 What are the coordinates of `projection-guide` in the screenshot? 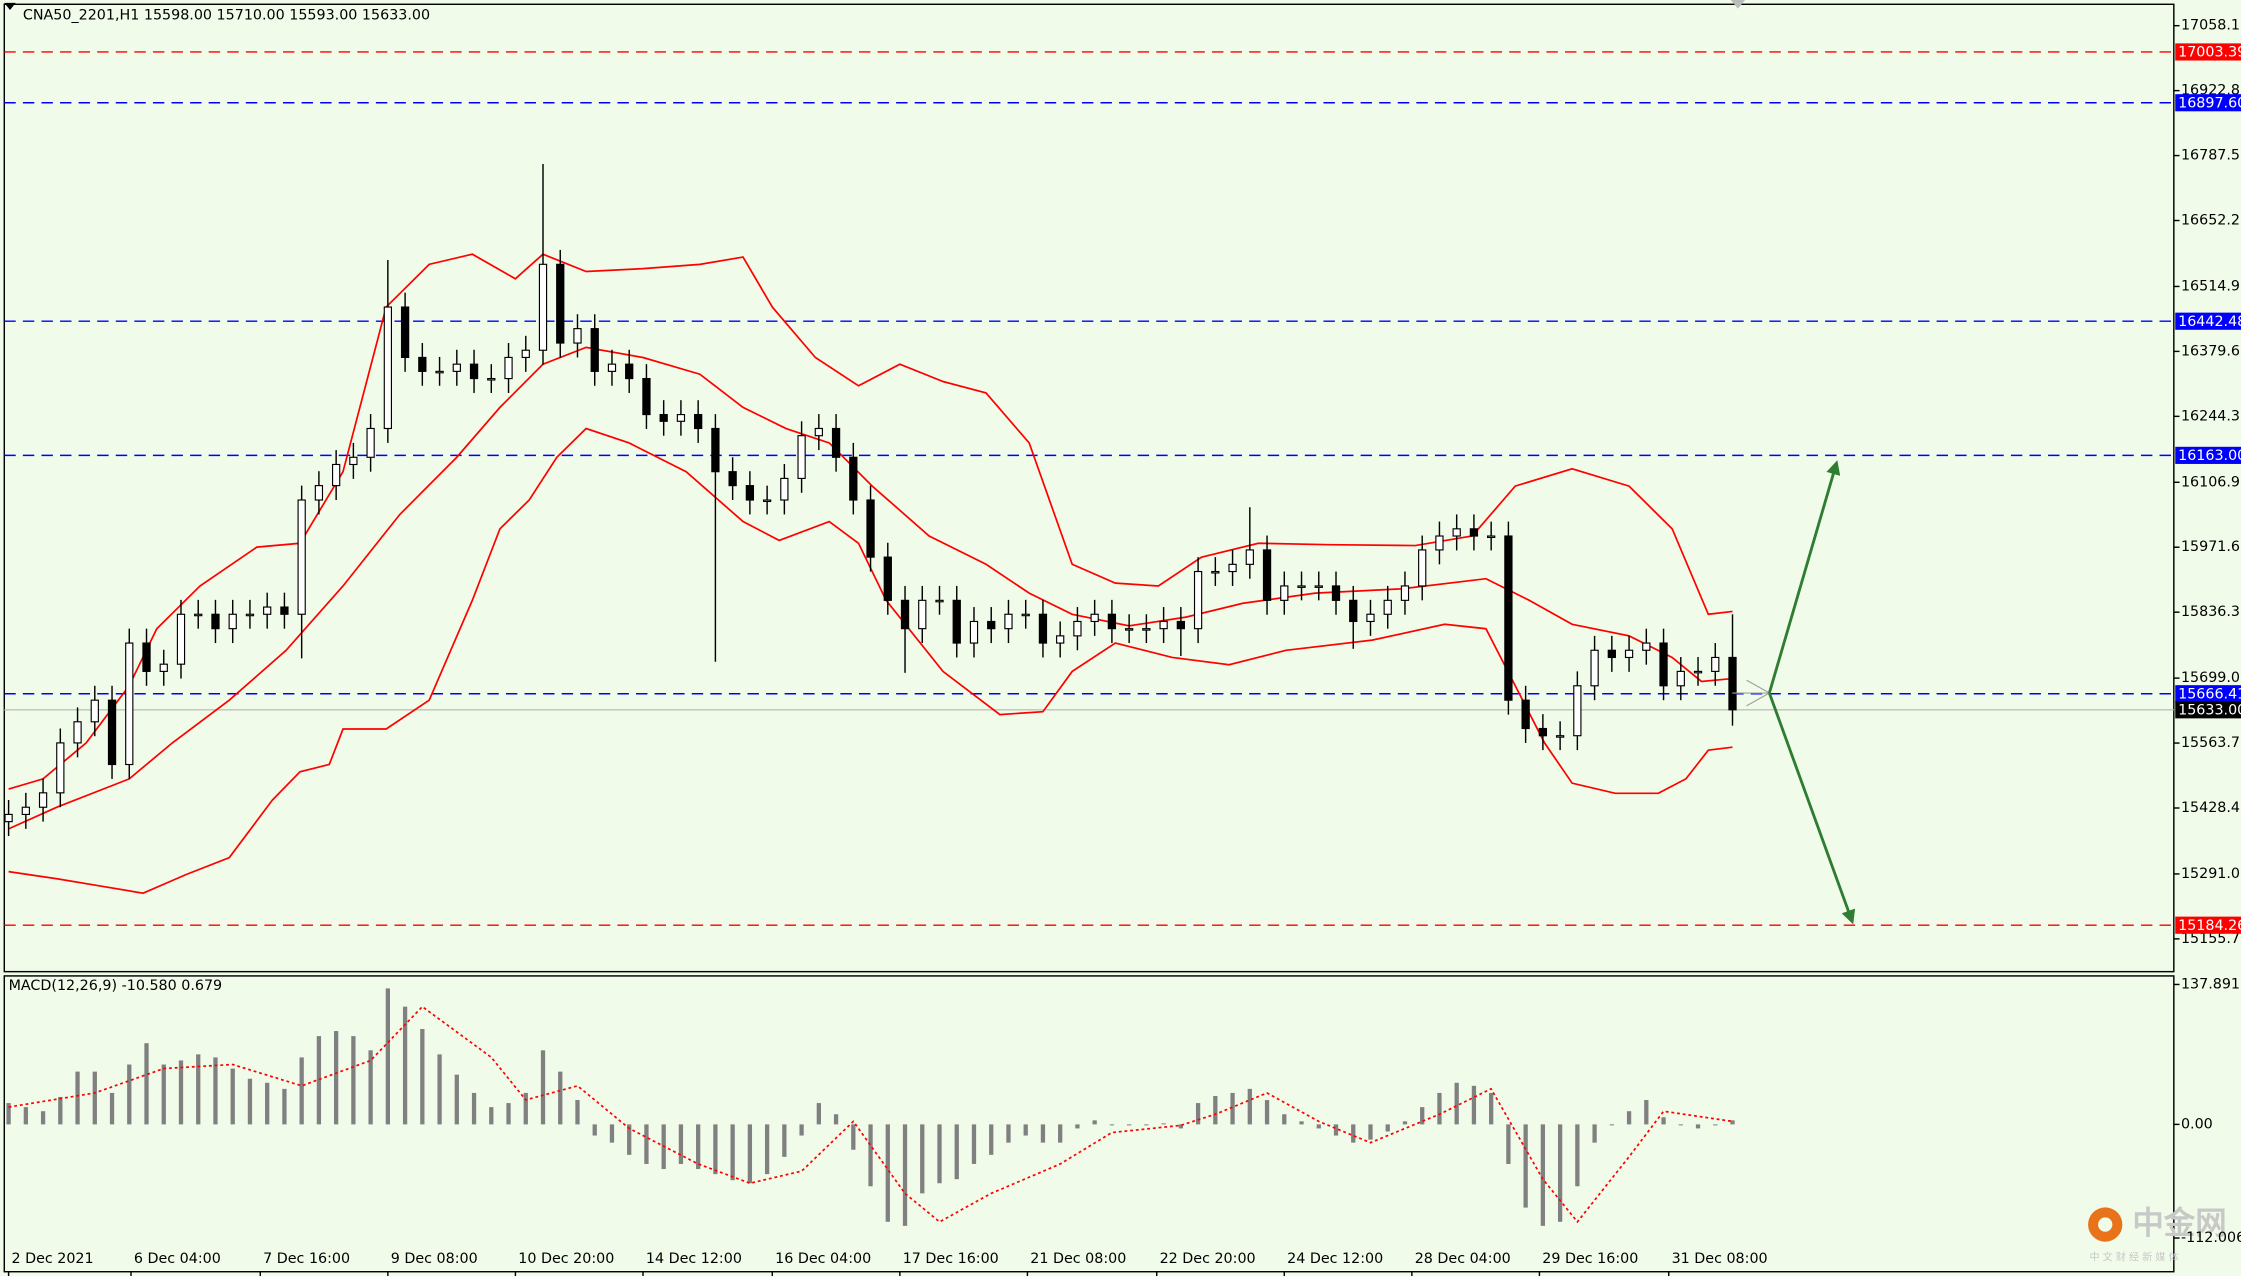 It's located at (1751, 693).